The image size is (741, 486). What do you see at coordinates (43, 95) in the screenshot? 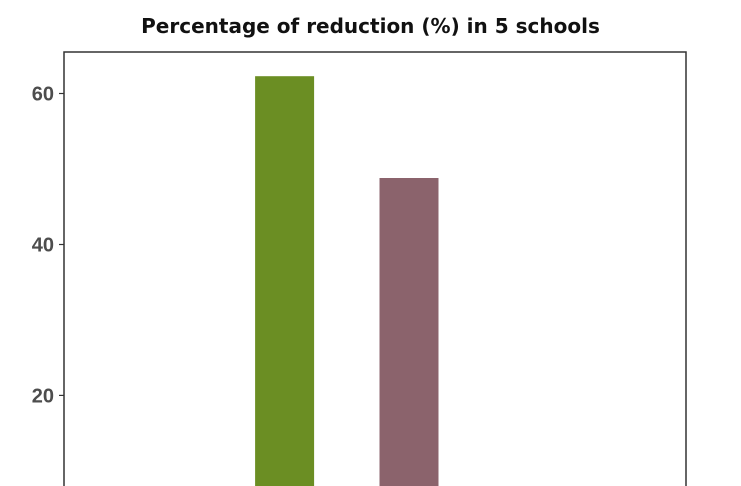
I see `y-tick-label-60: 60` at bounding box center [43, 95].